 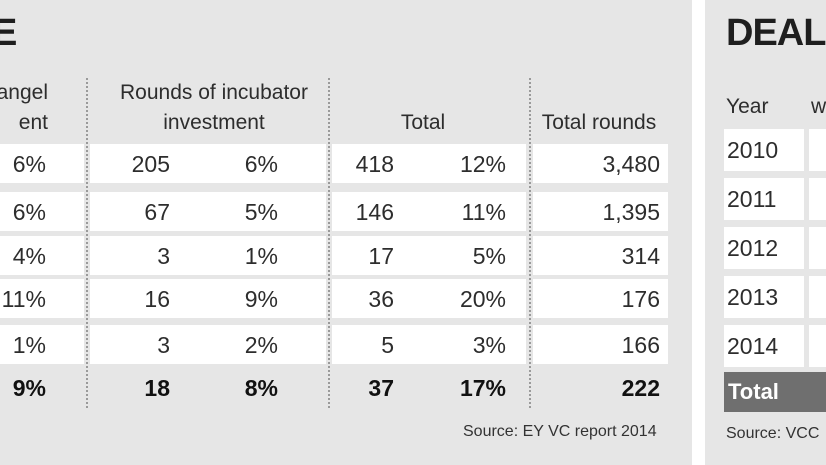 I want to click on total-percent-cell: 17%, so click(x=482, y=388).